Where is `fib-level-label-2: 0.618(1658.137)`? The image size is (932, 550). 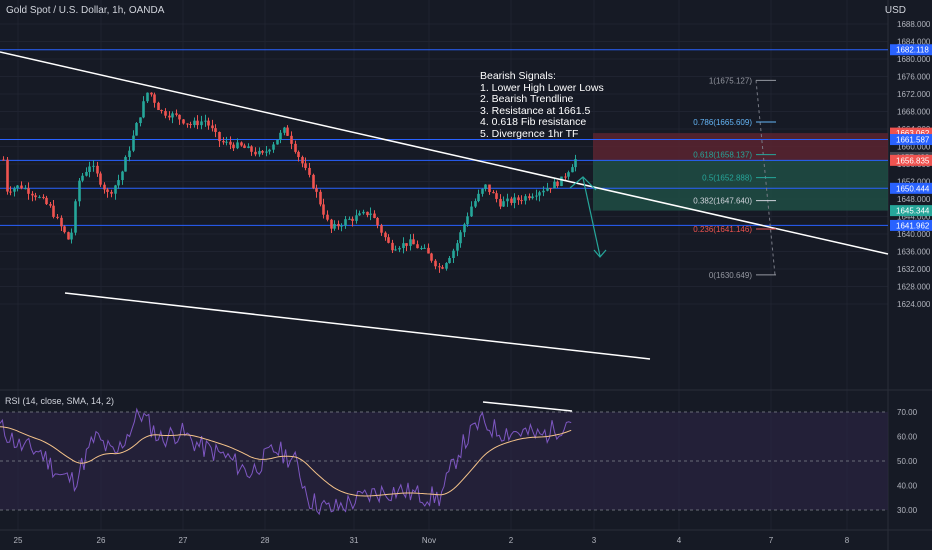 fib-level-label-2: 0.618(1658.137) is located at coordinates (722, 155).